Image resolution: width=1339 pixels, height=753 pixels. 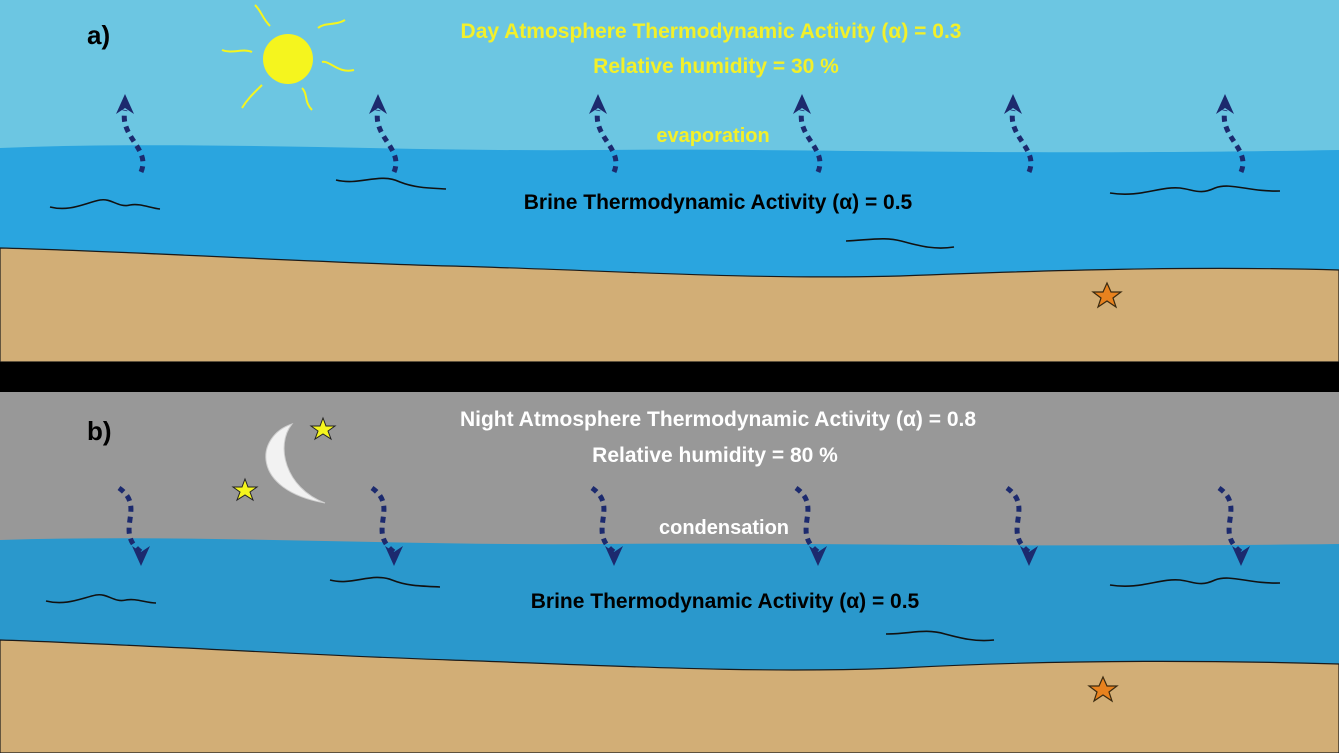 I want to click on day-waves, so click(x=665, y=213).